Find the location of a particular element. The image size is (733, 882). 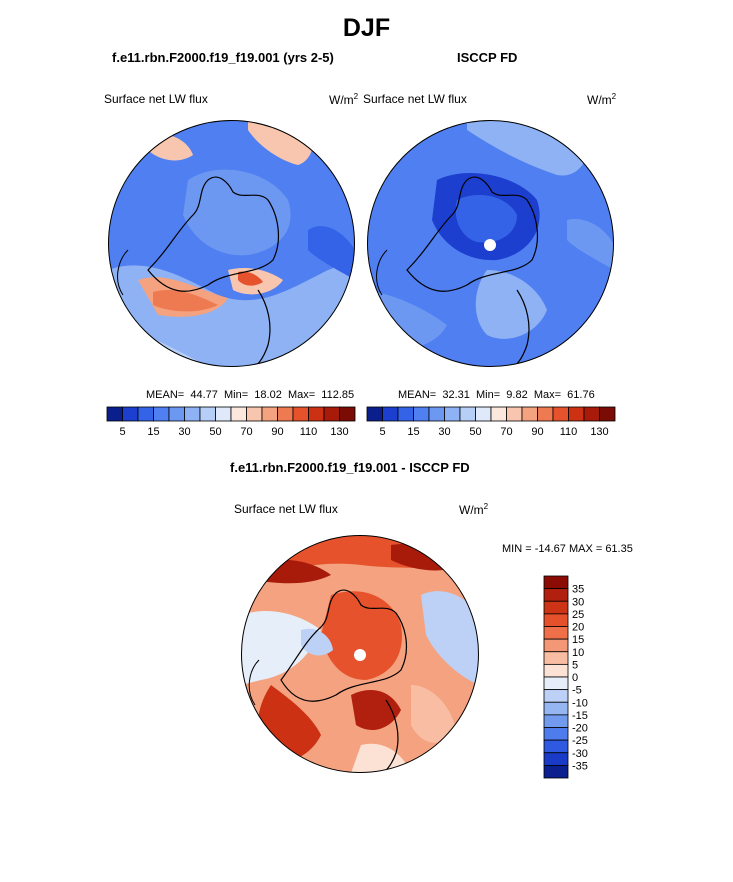

diff-polar-map is located at coordinates (360, 654).